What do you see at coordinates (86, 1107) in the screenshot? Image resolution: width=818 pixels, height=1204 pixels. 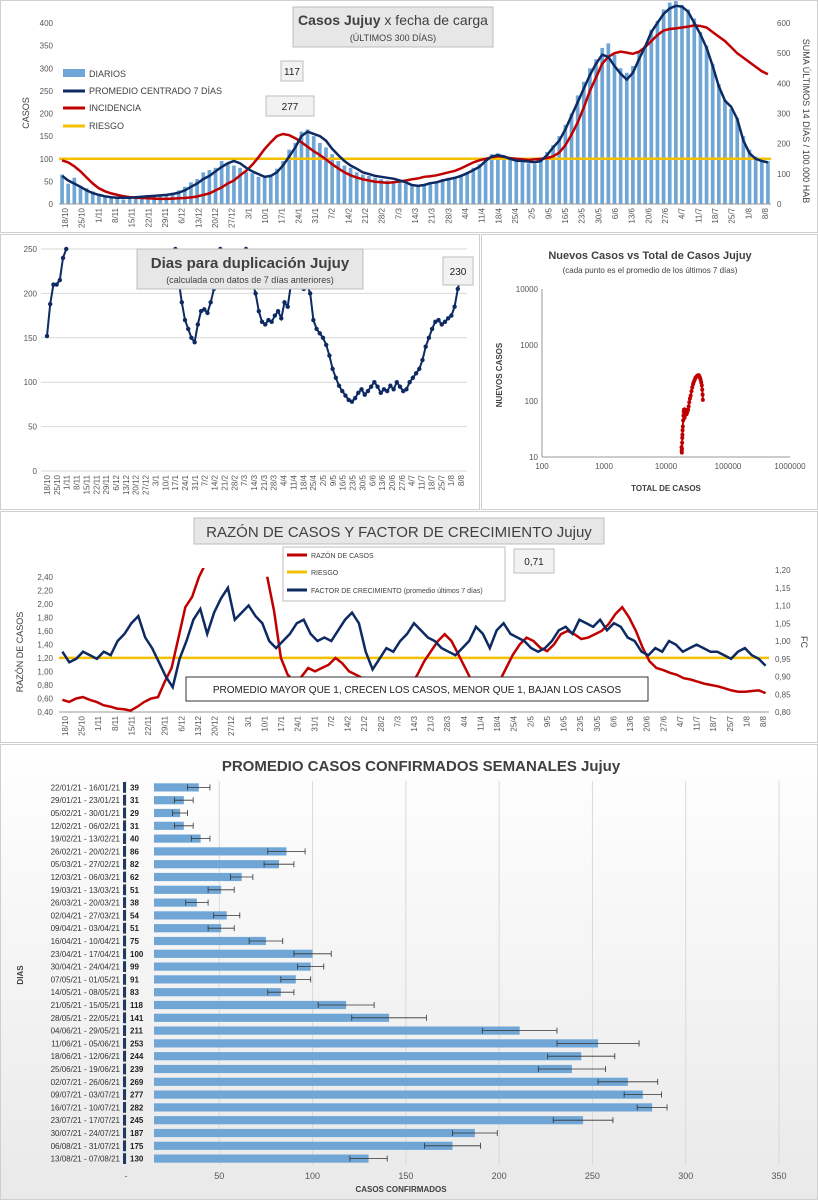 I see `category-label: 16/07/21 - 10/07/21` at bounding box center [86, 1107].